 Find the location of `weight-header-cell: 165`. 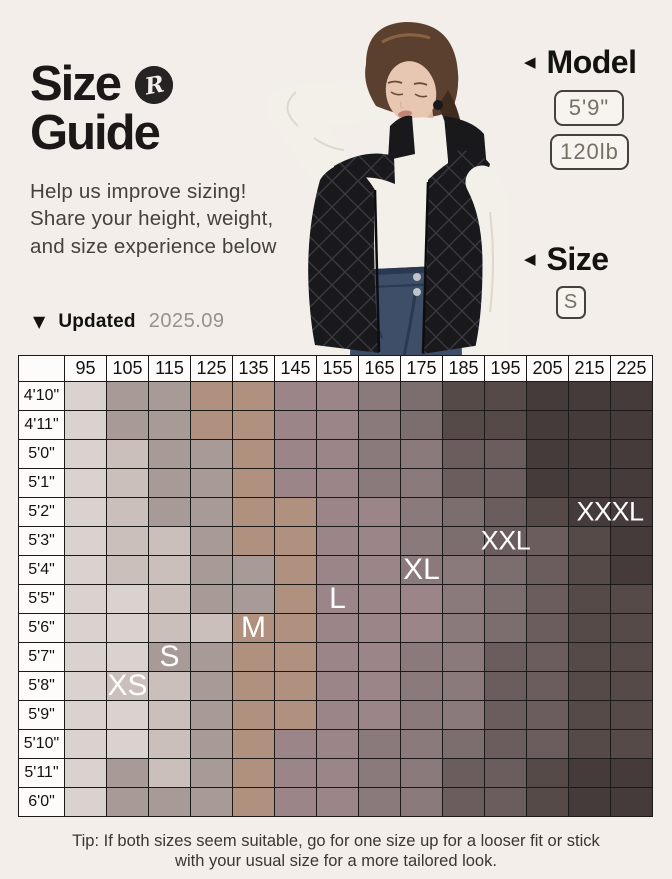

weight-header-cell: 165 is located at coordinates (379, 368).